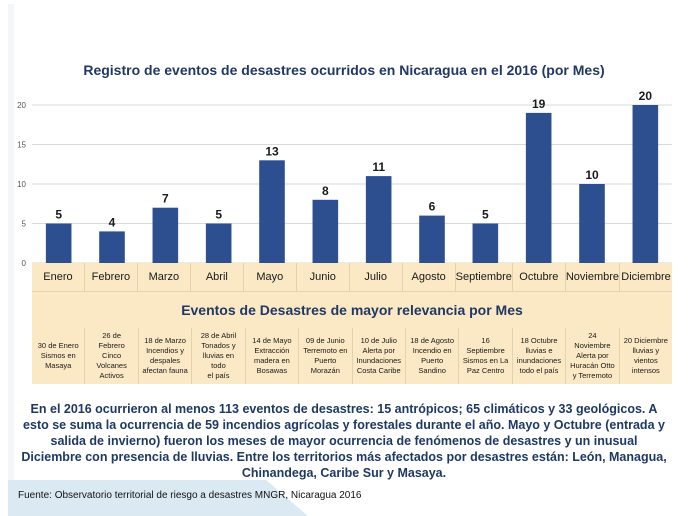 The height and width of the screenshot is (516, 688). Describe the element at coordinates (58, 243) in the screenshot. I see `bar-enero` at that location.